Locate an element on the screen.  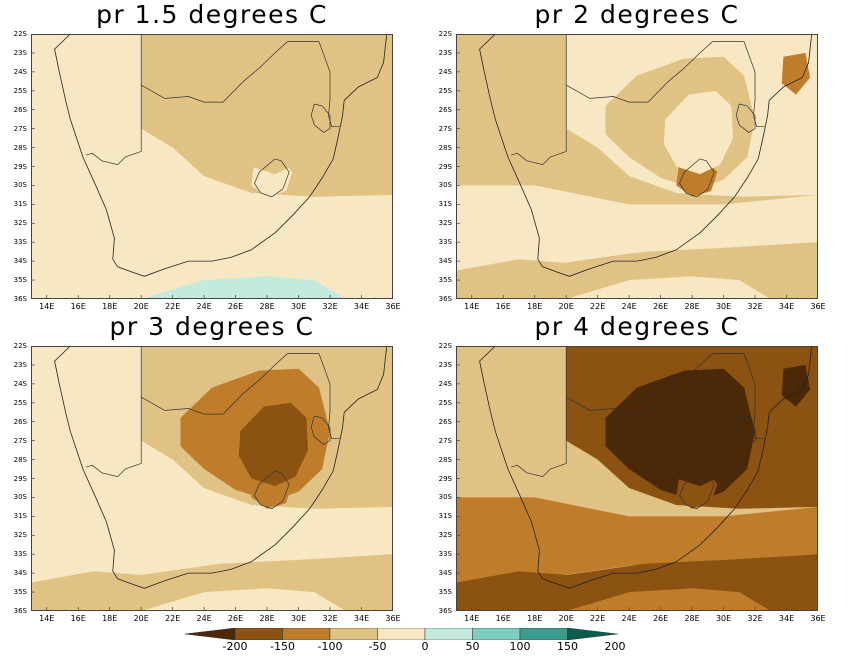
lon-label: 36E is located at coordinates (393, 618).